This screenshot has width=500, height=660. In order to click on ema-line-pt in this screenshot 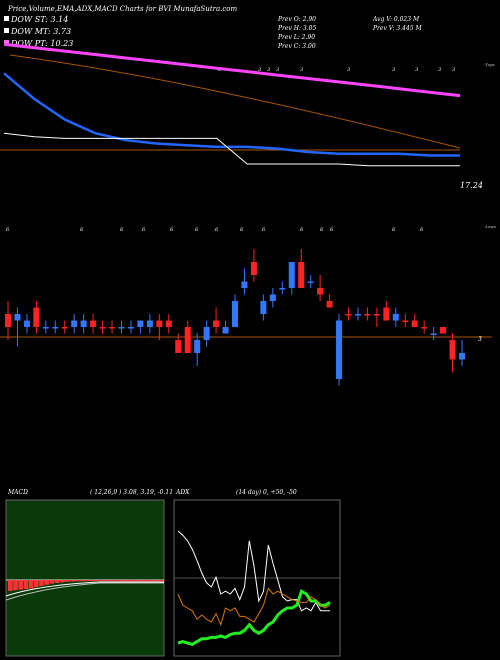, I will do `click(232, 70)`.